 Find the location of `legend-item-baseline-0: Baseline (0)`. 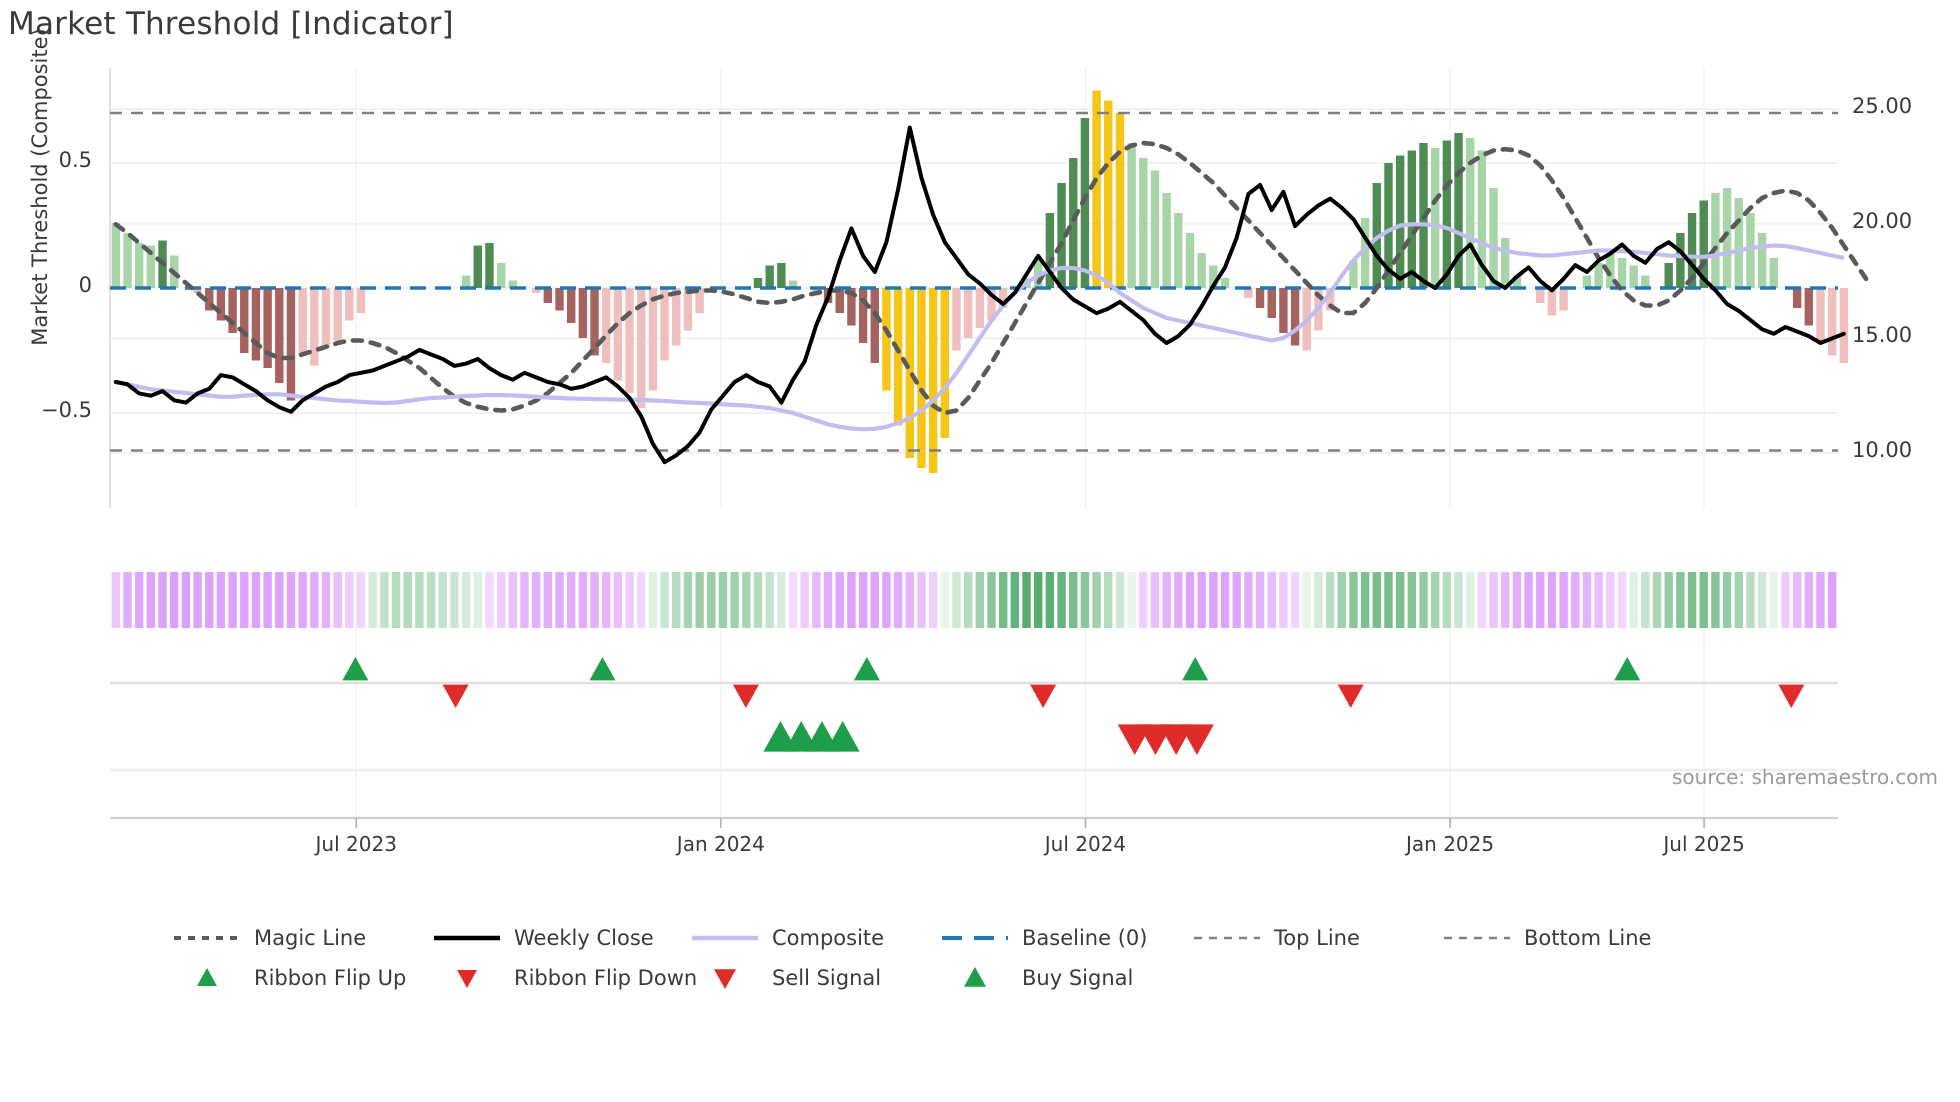

legend-item-baseline-0: Baseline (0) is located at coordinates (1064, 938).